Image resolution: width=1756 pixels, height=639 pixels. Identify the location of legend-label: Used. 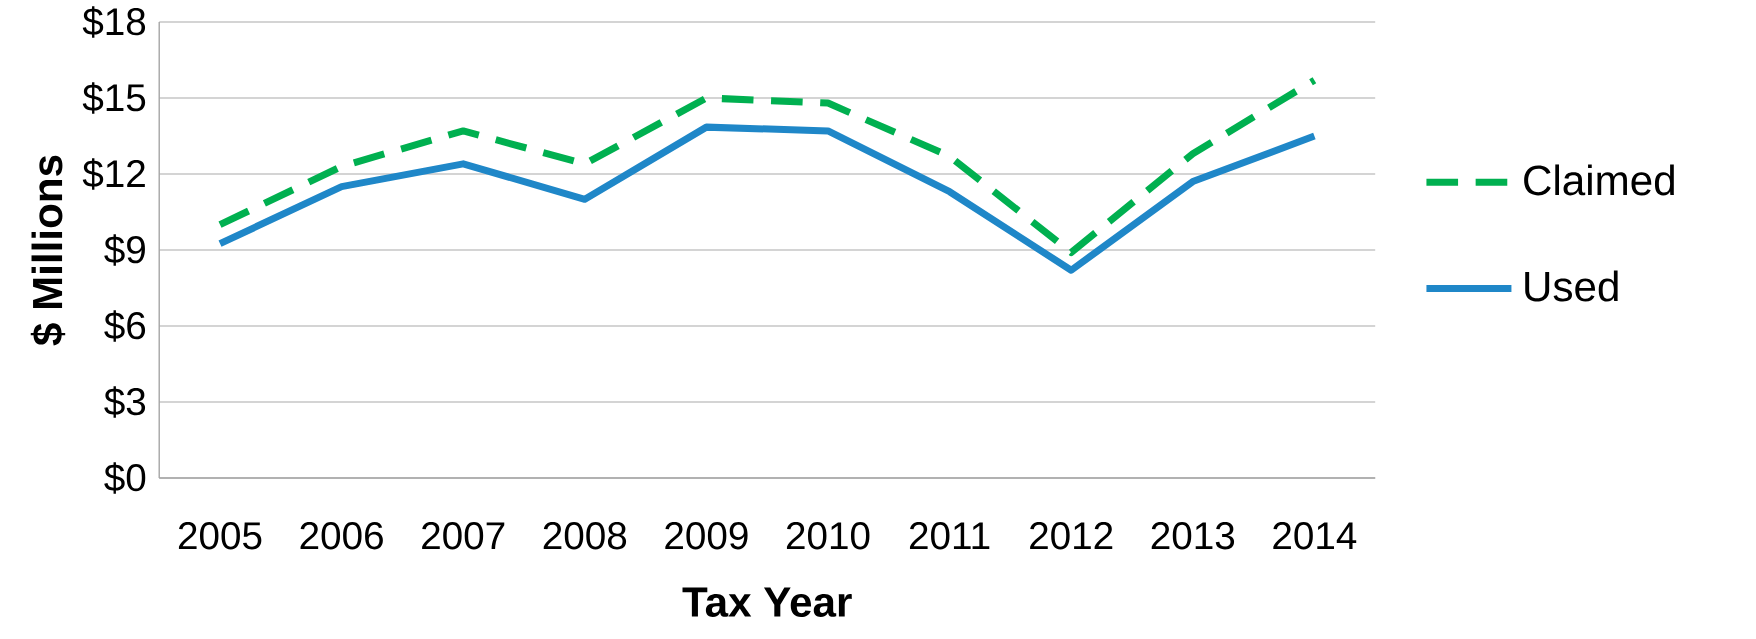
(1571, 286).